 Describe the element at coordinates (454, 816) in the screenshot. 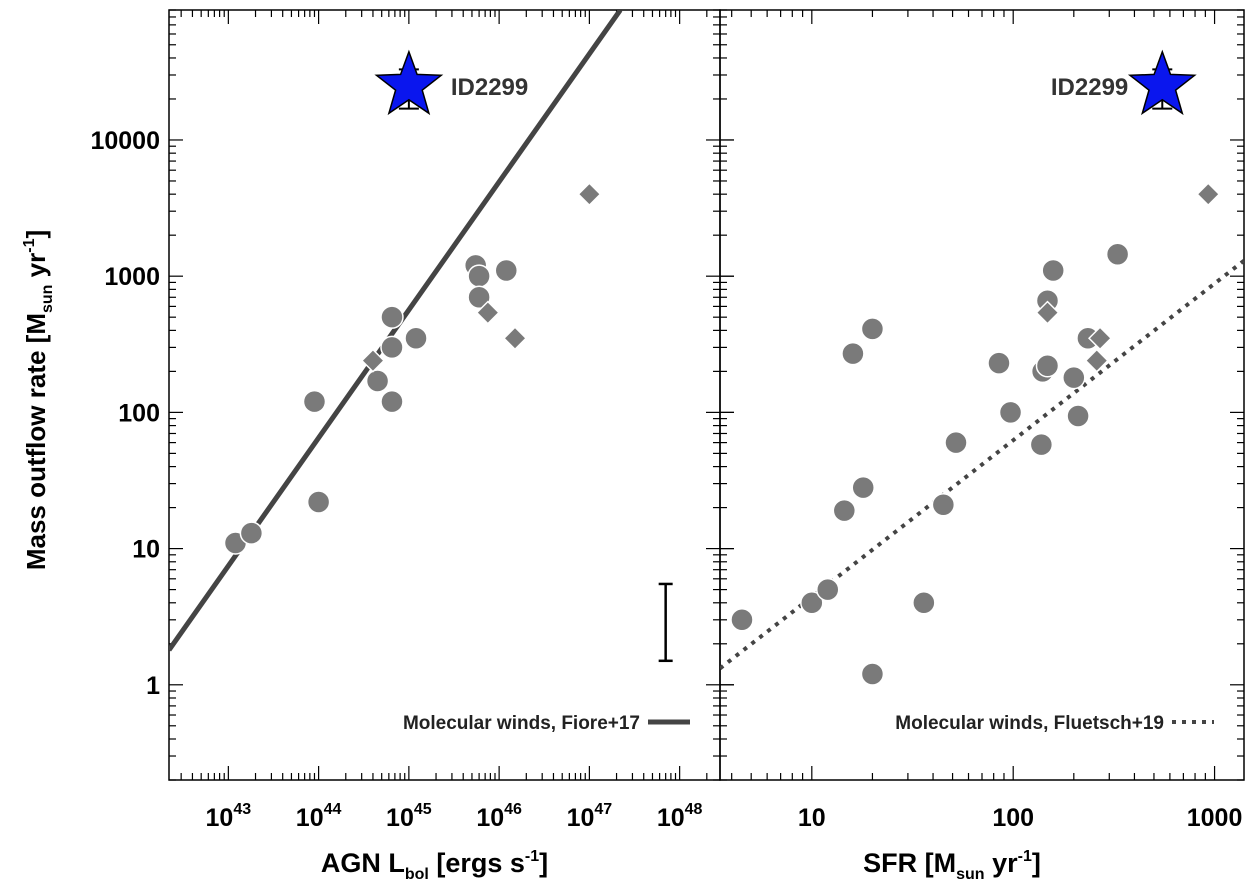

I see `left-x-tick-labels: 1043 1044 1045 1046 1047 1048` at that location.